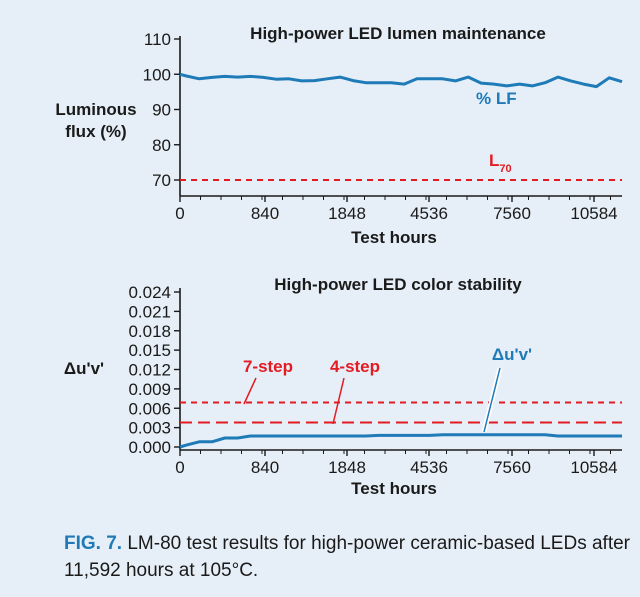 This screenshot has width=640, height=597. What do you see at coordinates (512, 467) in the screenshot?
I see `color-x-tick-label: 7560` at bounding box center [512, 467].